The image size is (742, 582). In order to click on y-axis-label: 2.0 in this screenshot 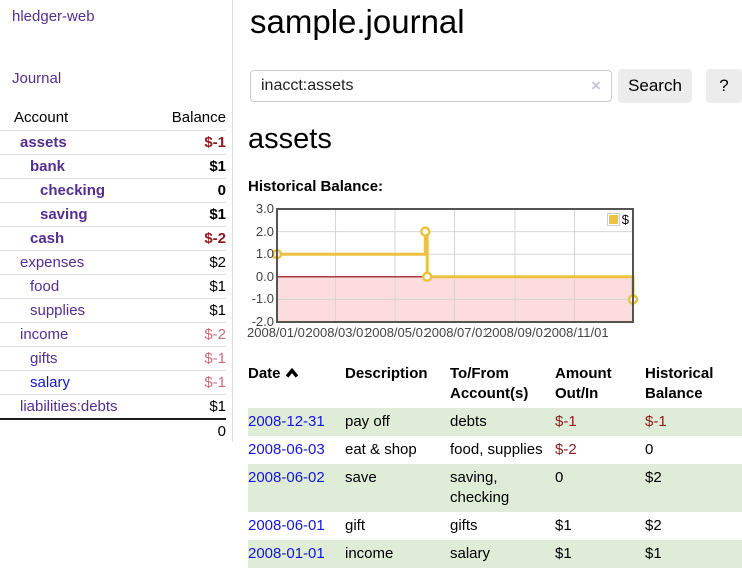, I will do `click(264, 231)`.